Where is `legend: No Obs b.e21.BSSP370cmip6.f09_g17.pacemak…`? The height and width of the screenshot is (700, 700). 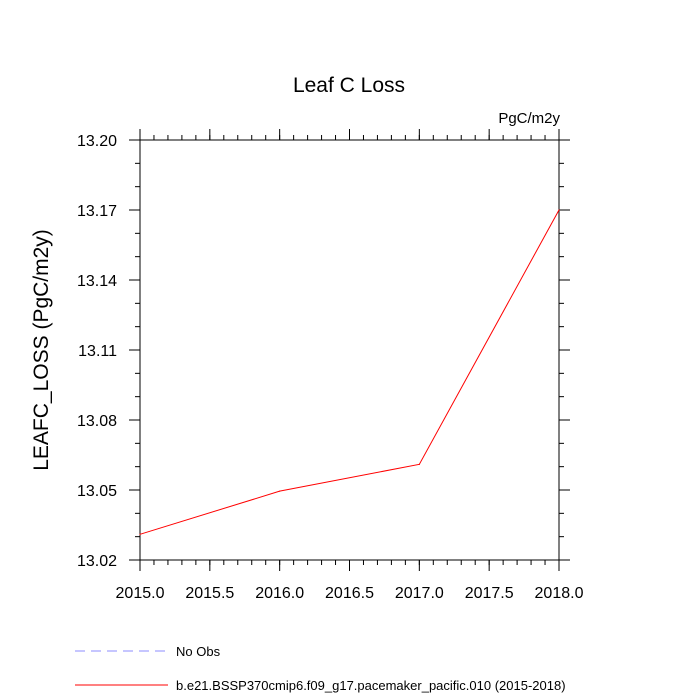 legend: No Obs b.e21.BSSP370cmip6.f09_g17.pacemak… is located at coordinates (320, 668).